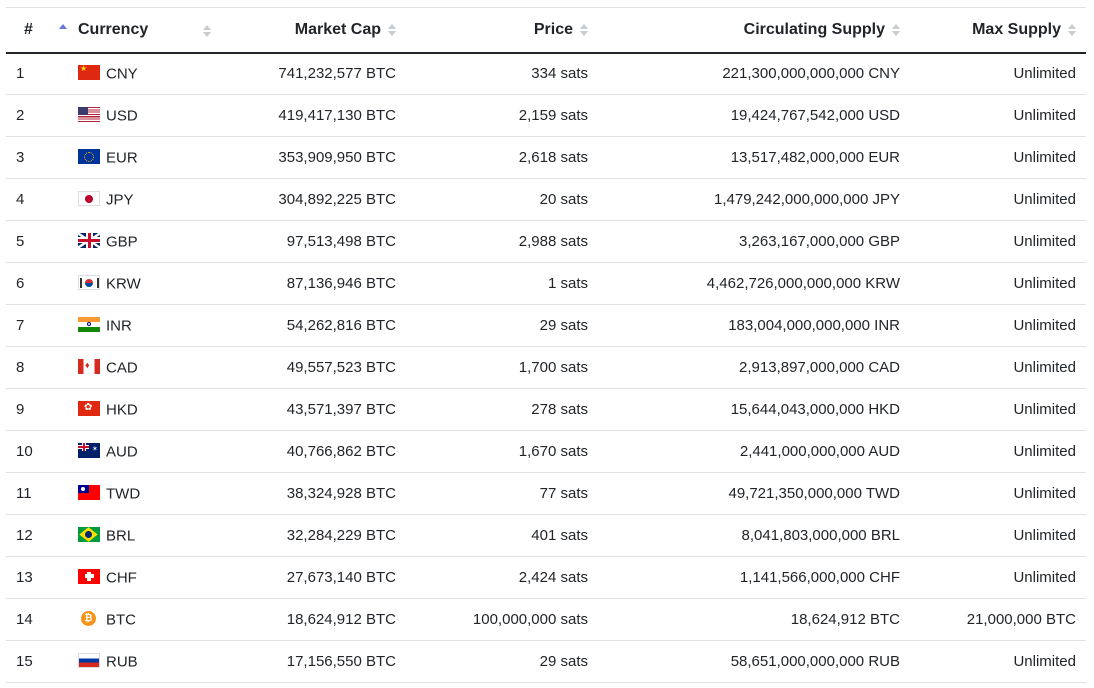 This screenshot has height=688, width=1094. Describe the element at coordinates (311, 536) in the screenshot. I see `market-cap-cell: 32,284,229 BTC` at that location.